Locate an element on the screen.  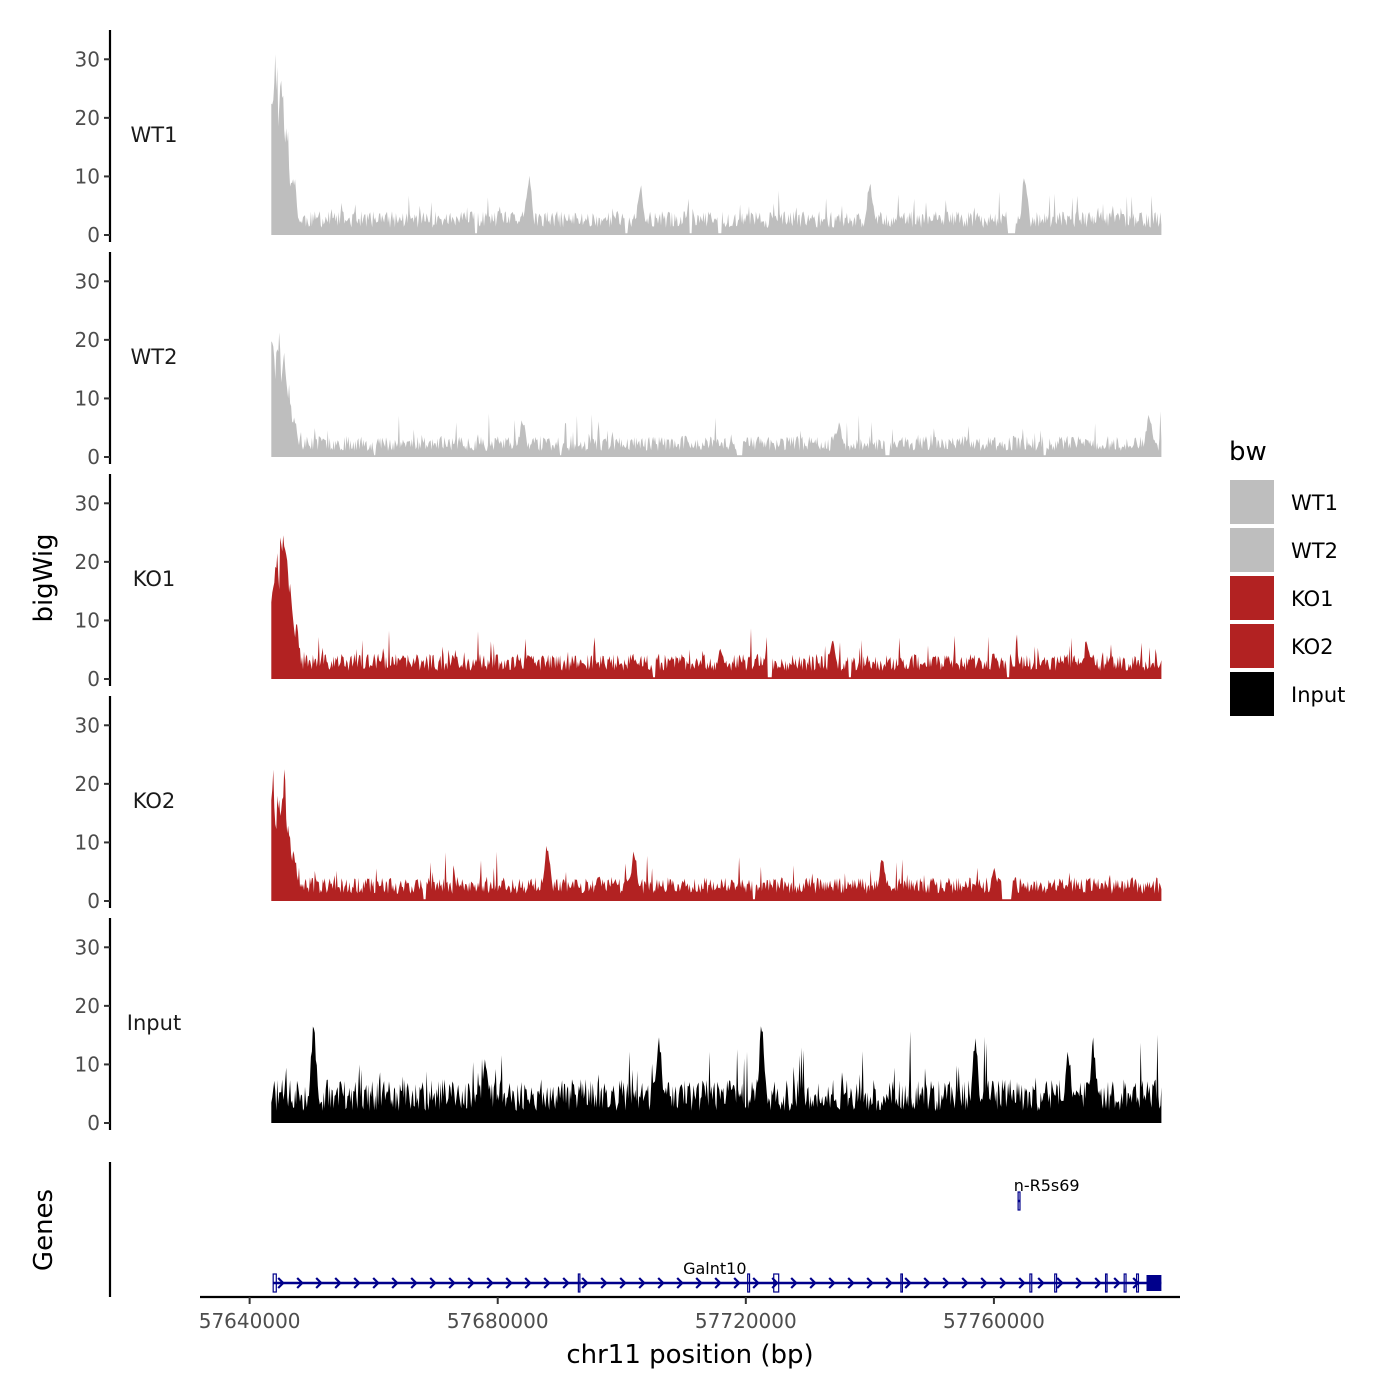
coverage-area-input is located at coordinates (716, 1074).